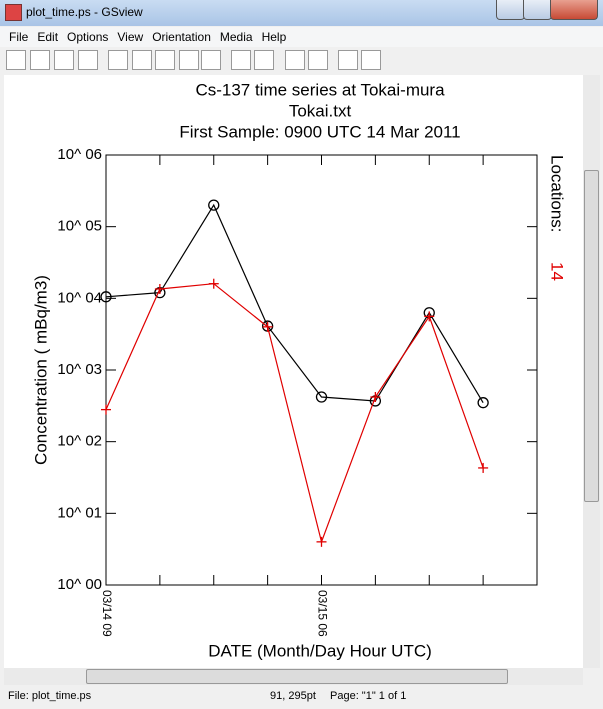 The width and height of the screenshot is (603, 709). What do you see at coordinates (591, 371) in the screenshot?
I see `vertical-scrollbar` at bounding box center [591, 371].